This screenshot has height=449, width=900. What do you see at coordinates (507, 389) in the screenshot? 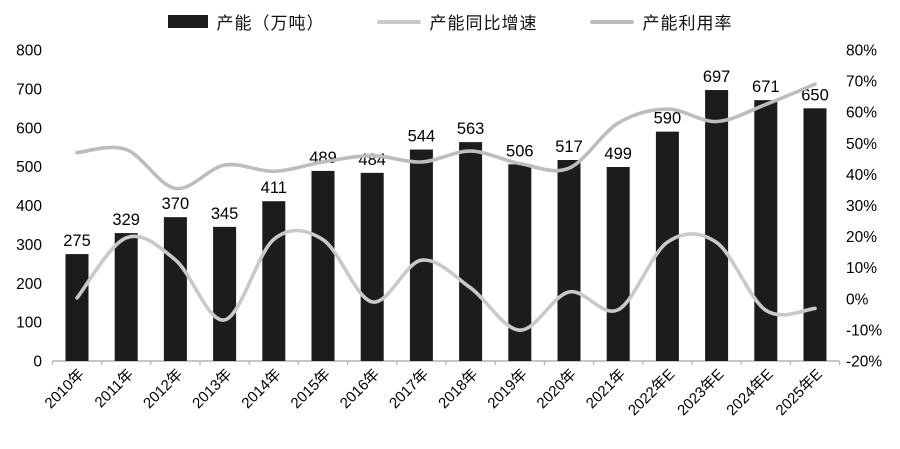
I see `x-category-label: 2019年` at bounding box center [507, 389].